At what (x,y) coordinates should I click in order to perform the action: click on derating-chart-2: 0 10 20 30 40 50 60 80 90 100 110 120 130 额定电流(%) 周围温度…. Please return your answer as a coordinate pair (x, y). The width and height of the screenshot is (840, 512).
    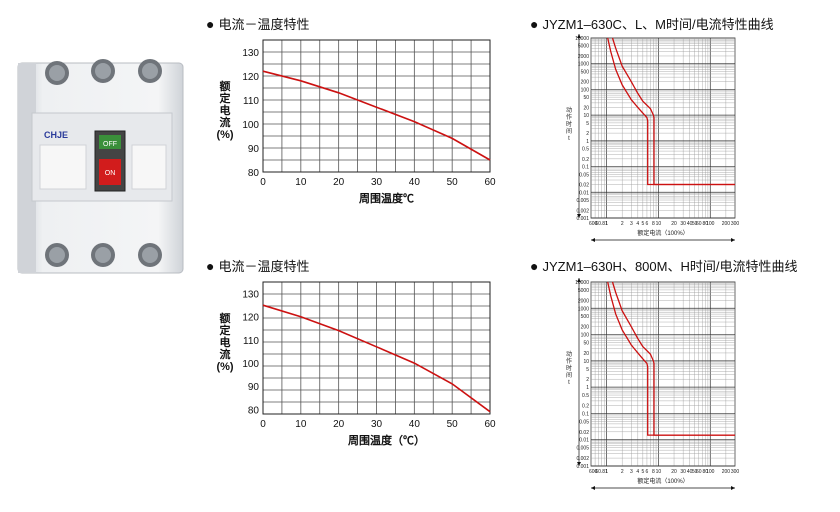
    Looking at the image, I should click on (356, 364).